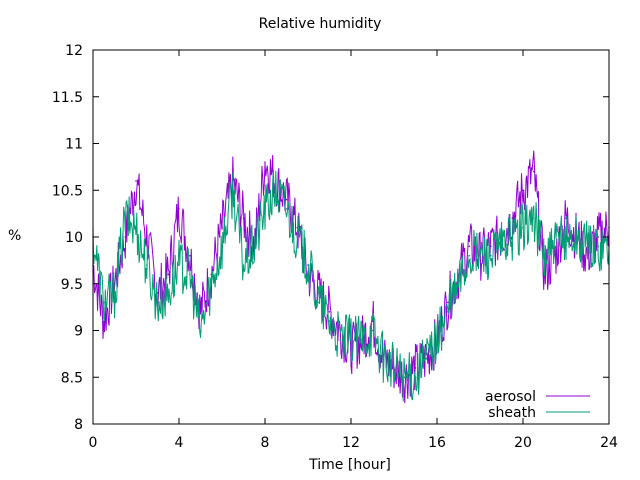 The height and width of the screenshot is (480, 640). I want to click on legend-label-sheath: sheath, so click(512, 413).